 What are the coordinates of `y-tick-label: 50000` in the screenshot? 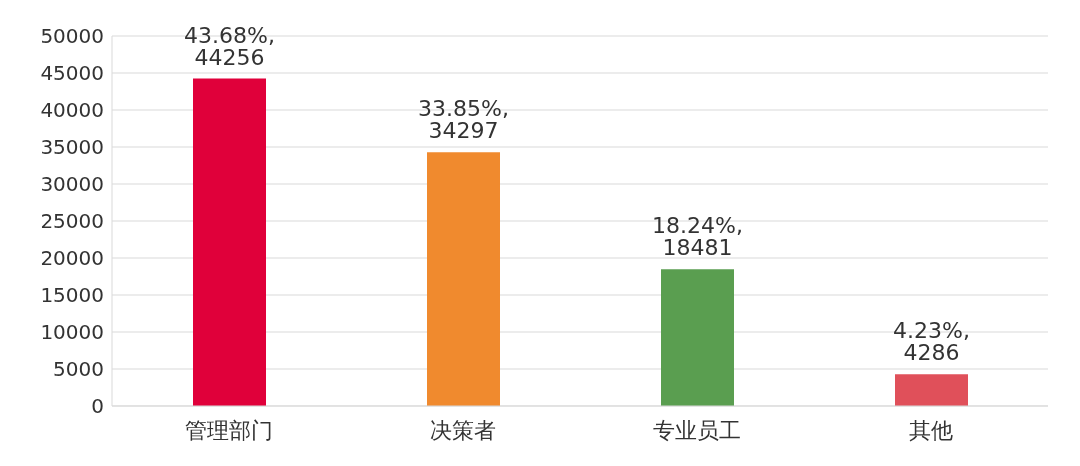 It's located at (72, 36).